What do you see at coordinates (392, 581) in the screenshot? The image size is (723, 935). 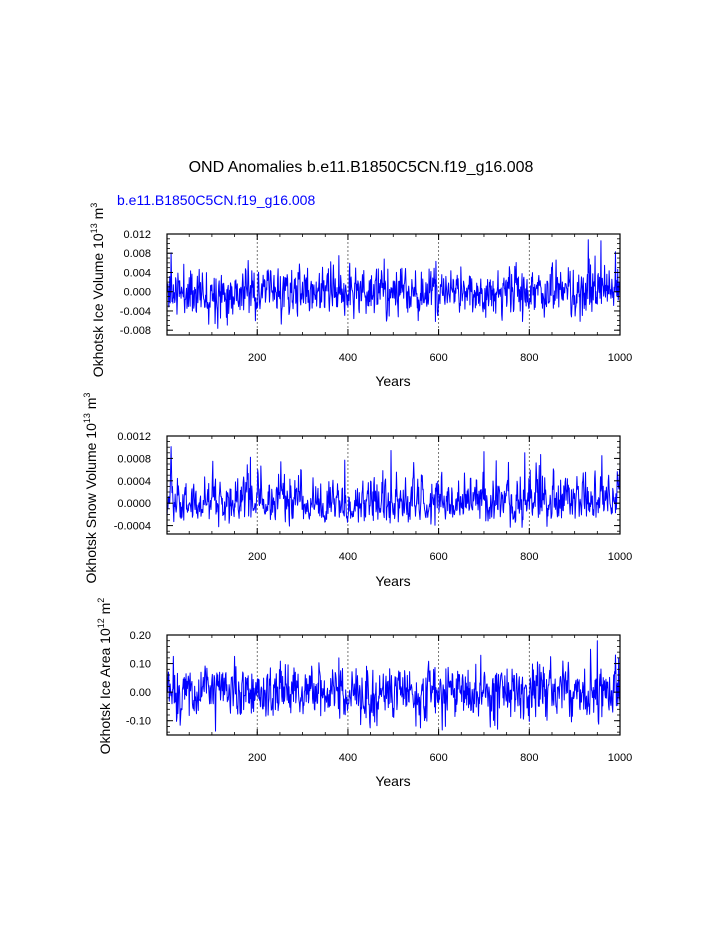 I see `xlabel-snow-volume: Years` at bounding box center [392, 581].